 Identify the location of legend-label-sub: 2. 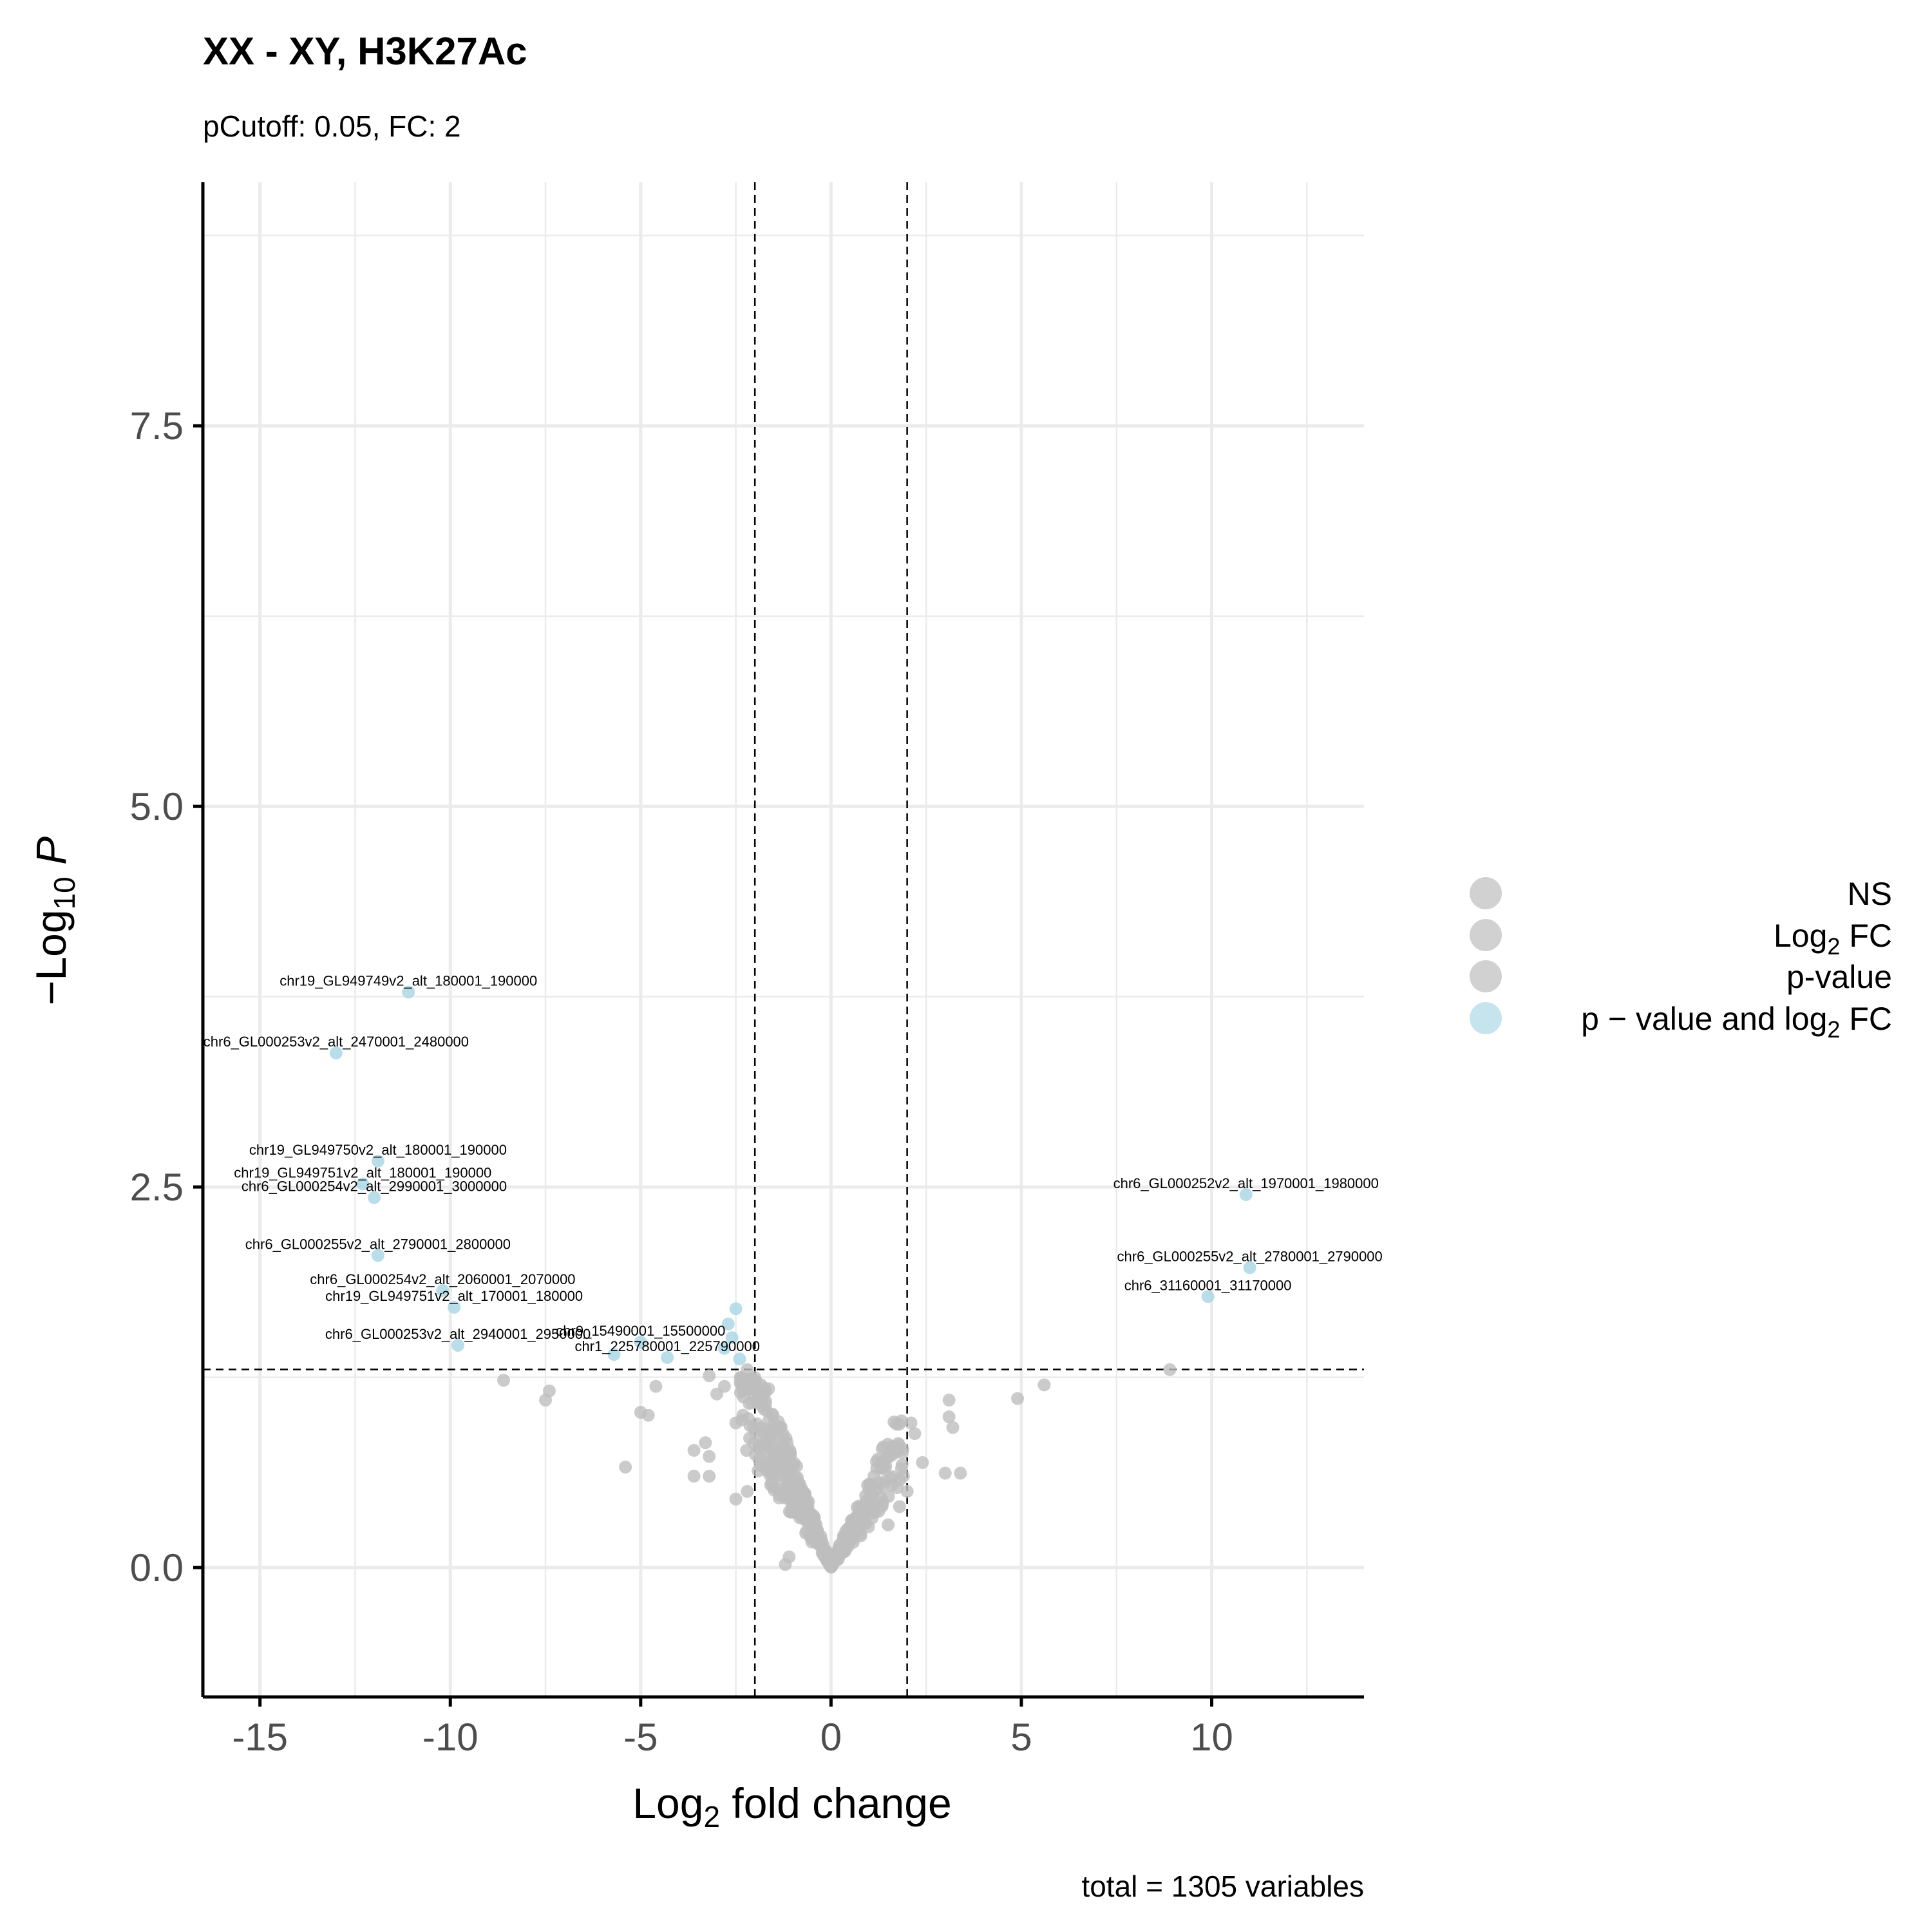
(1834, 1029).